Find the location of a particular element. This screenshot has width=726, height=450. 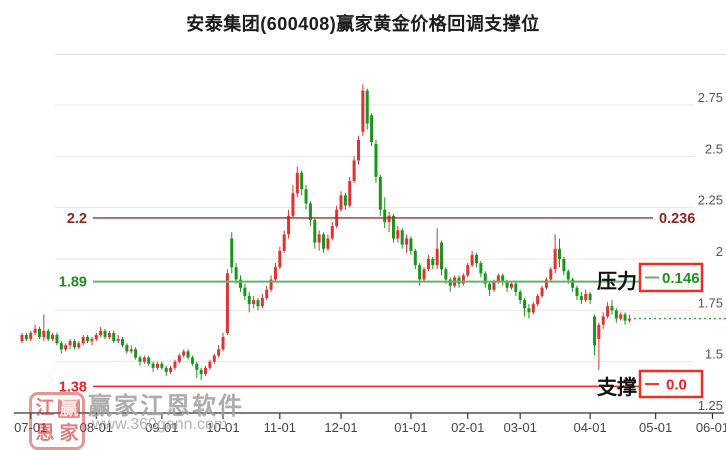

resistance-value-box is located at coordinates (671, 277).